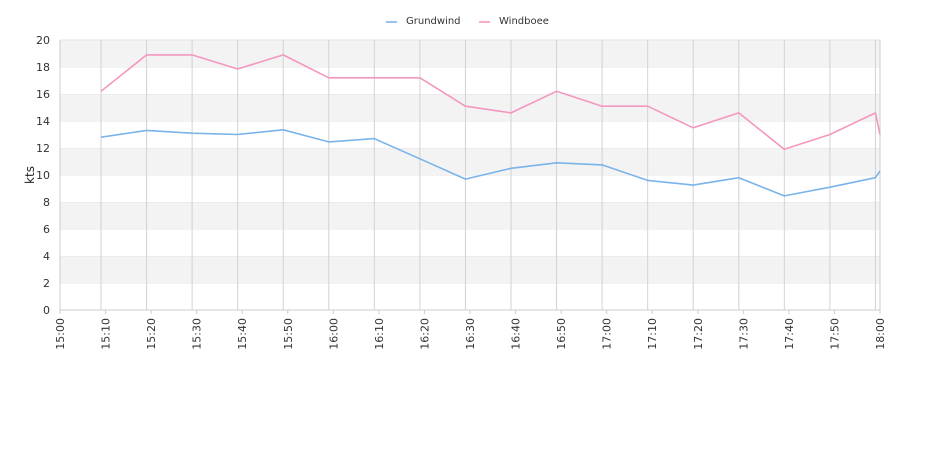 This screenshot has width=940, height=450. Describe the element at coordinates (43, 40) in the screenshot. I see `y-tick-label: 20` at that location.